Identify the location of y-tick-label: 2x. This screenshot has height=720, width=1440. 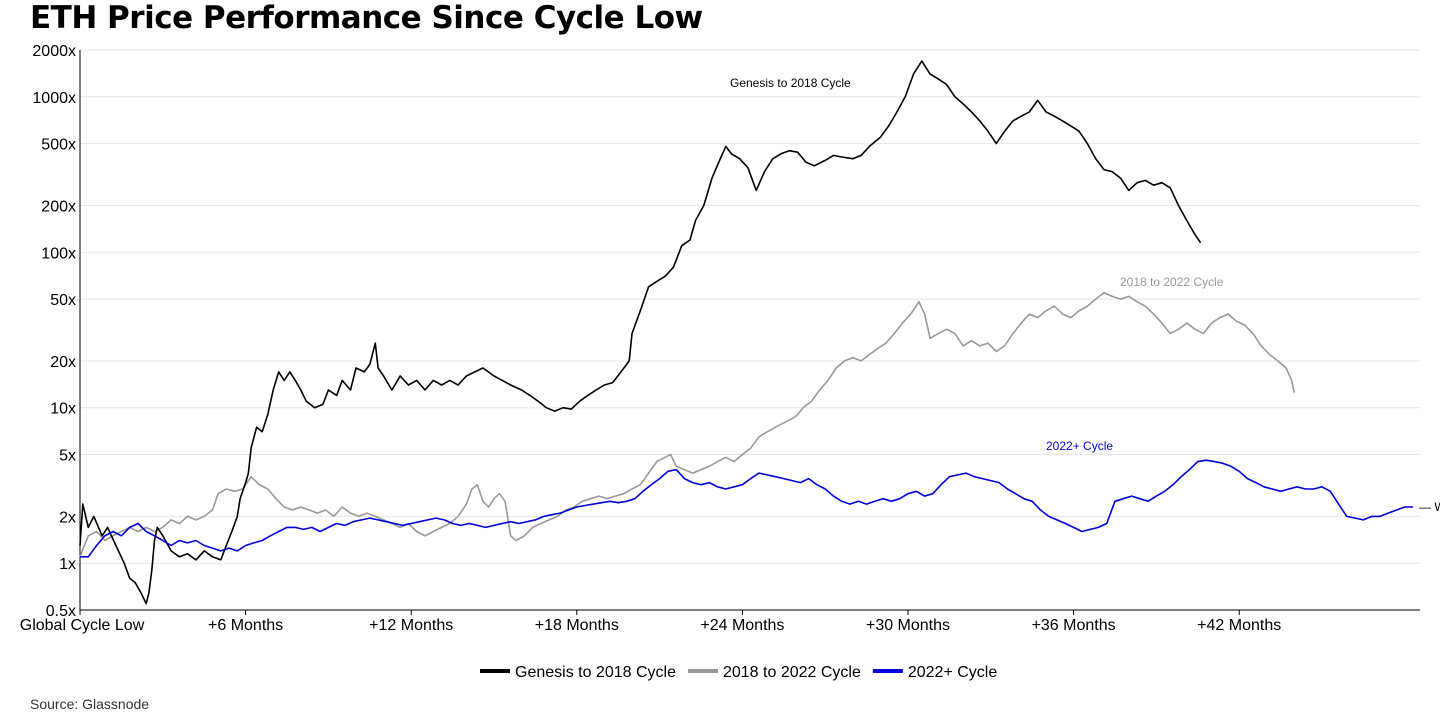
(67, 517).